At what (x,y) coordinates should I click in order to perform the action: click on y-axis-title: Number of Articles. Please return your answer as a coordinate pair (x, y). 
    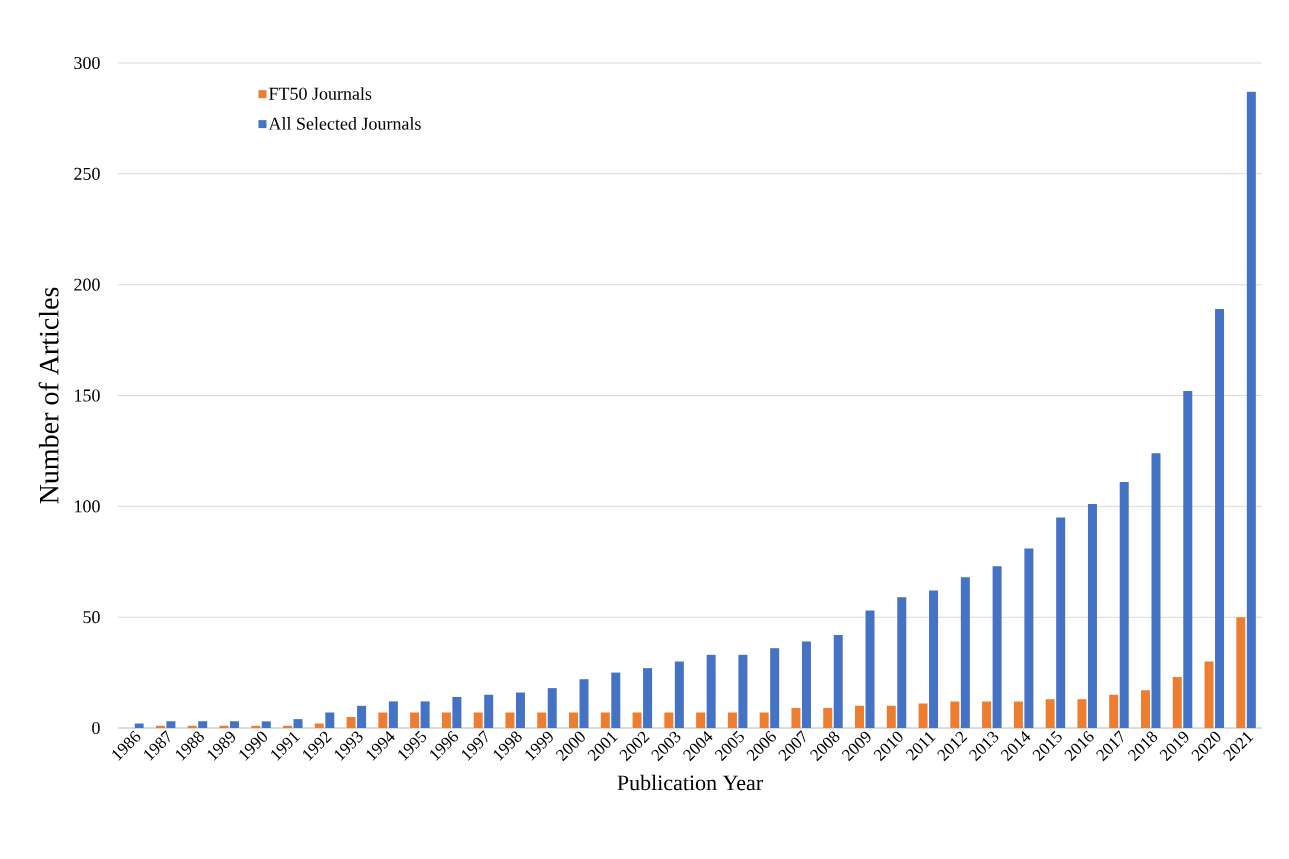
    Looking at the image, I should click on (48, 395).